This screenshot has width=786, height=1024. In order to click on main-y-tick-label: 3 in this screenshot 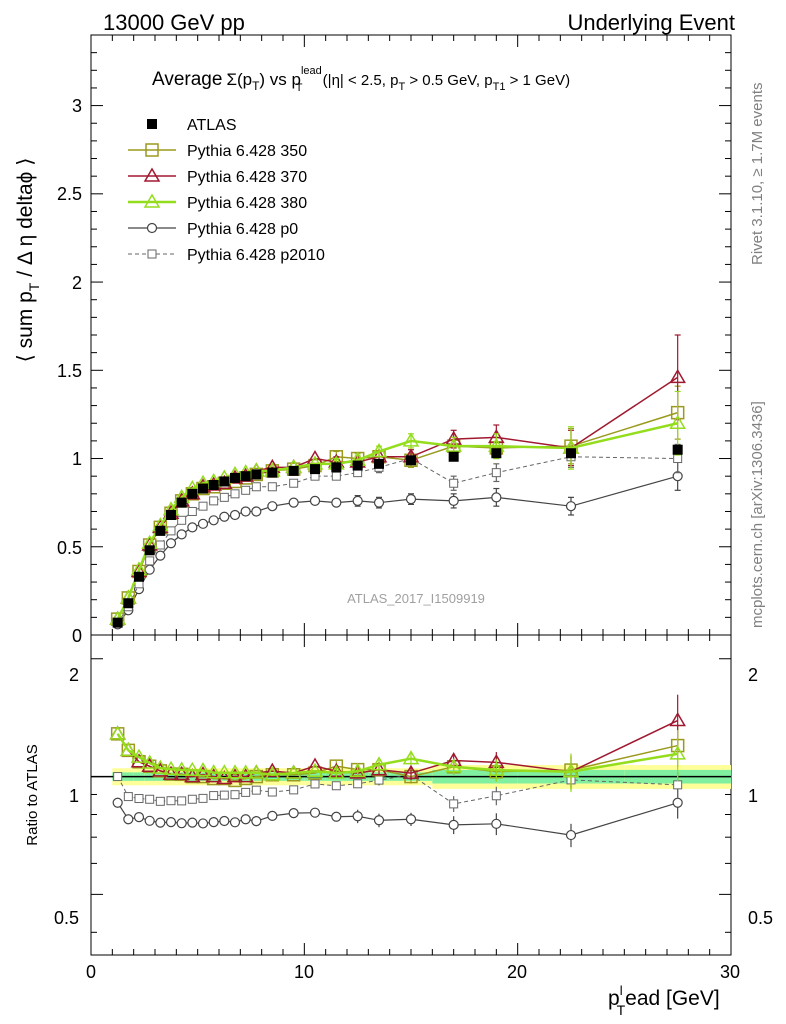, I will do `click(77, 106)`.